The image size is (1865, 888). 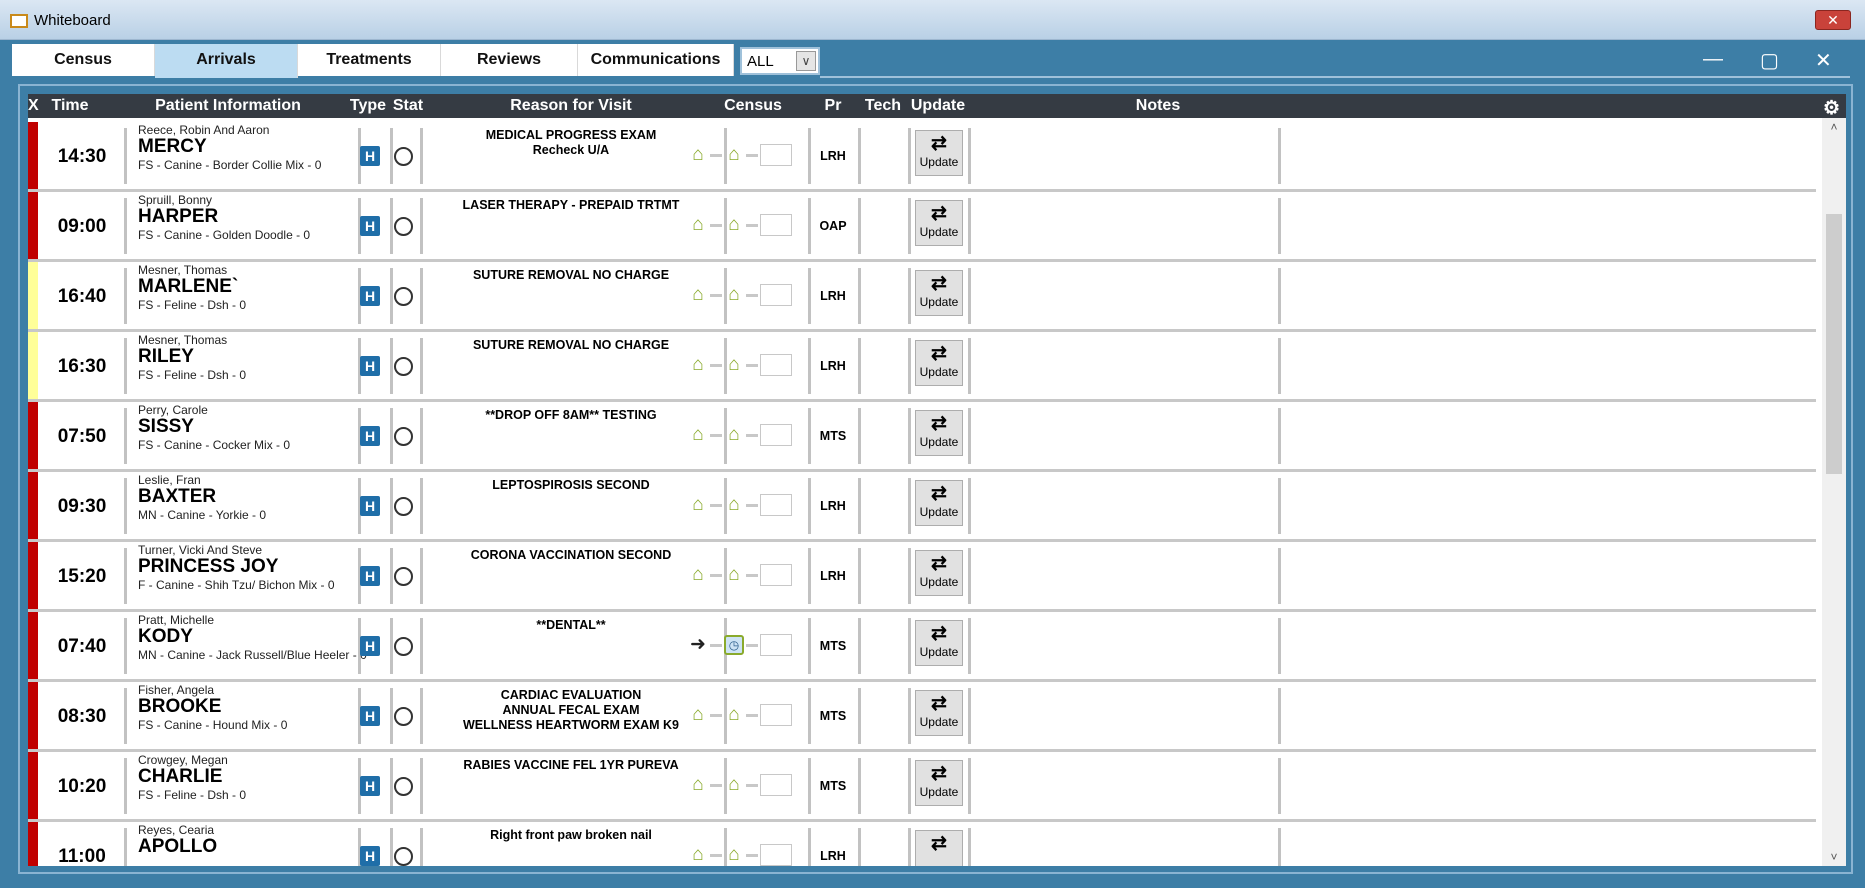 I want to click on census-status: ➜ ◷, so click(x=740, y=645).